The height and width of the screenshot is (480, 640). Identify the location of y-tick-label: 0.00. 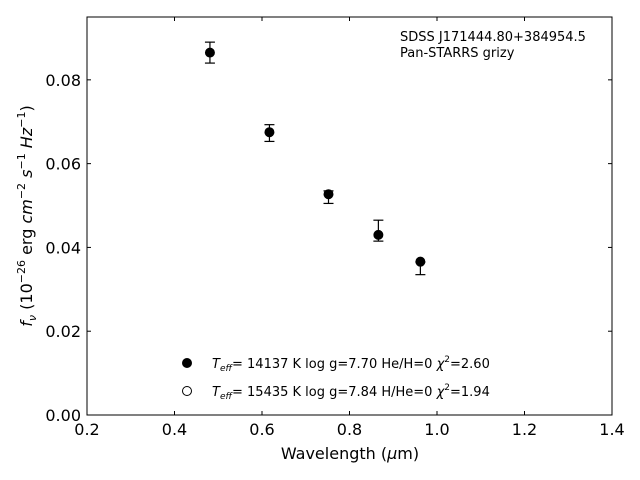
(63, 415).